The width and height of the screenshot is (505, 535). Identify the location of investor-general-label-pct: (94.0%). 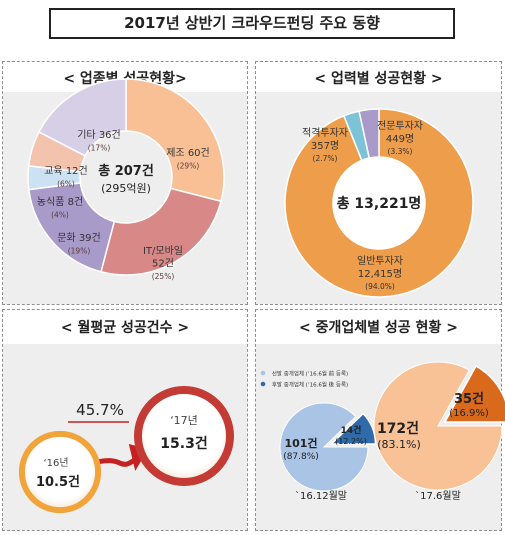
(380, 286).